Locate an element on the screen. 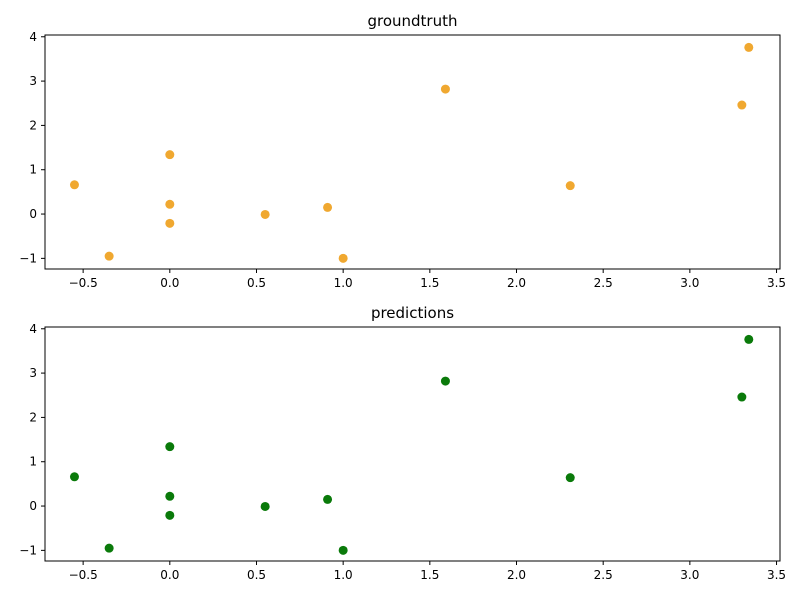  chart-title: predictions is located at coordinates (412, 313).